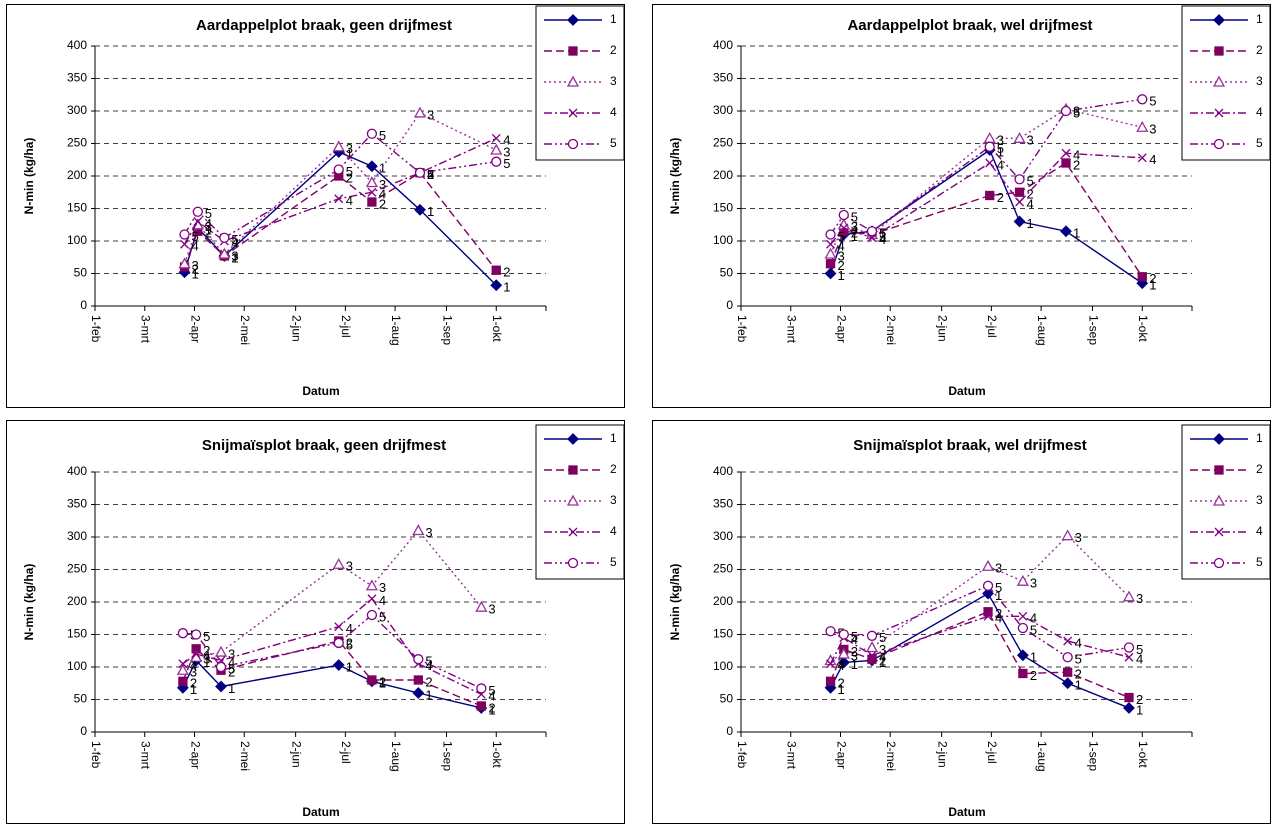 This screenshot has width=1279, height=835. Describe the element at coordinates (723, 240) in the screenshot. I see `y-tick-label: 100` at that location.